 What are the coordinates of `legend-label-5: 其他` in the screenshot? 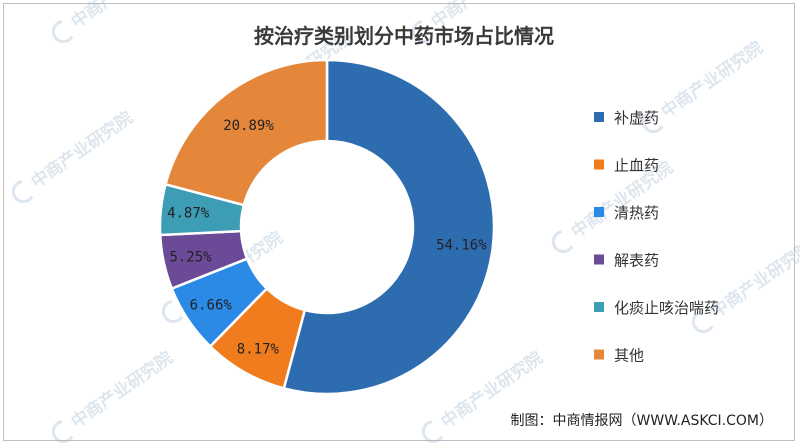 It's located at (629, 356).